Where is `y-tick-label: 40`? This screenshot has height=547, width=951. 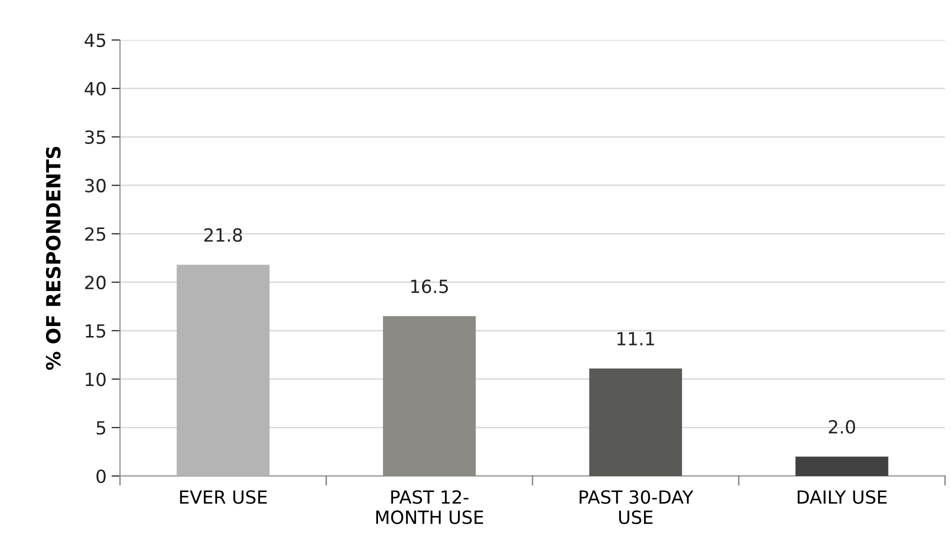
y-tick-label: 40 is located at coordinates (95, 89).